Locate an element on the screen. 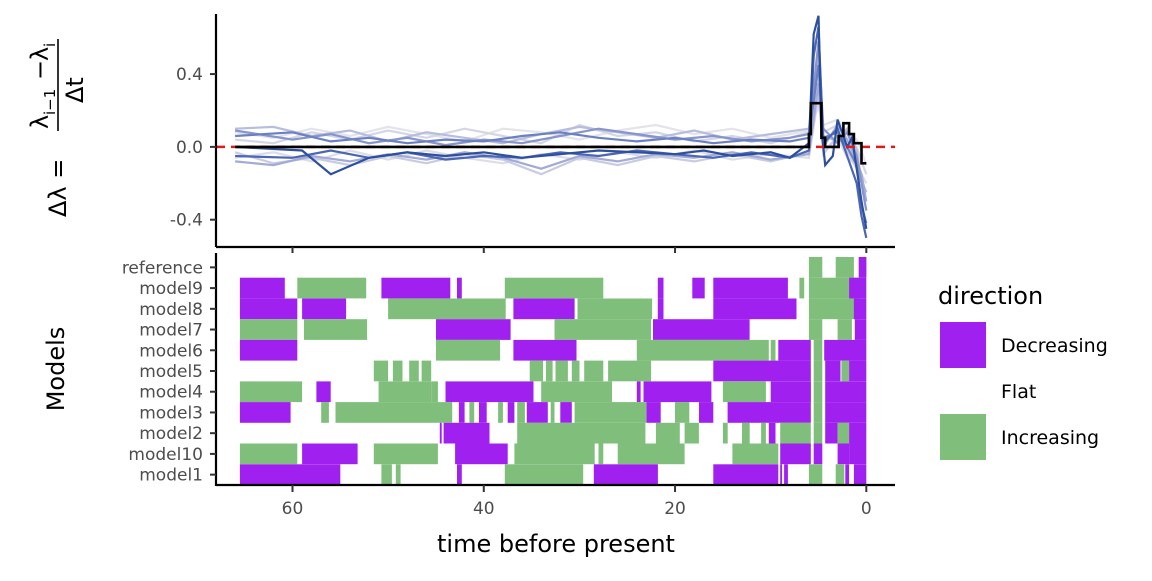 The width and height of the screenshot is (1152, 581). legend-label-increasing: Increasing is located at coordinates (1050, 438).